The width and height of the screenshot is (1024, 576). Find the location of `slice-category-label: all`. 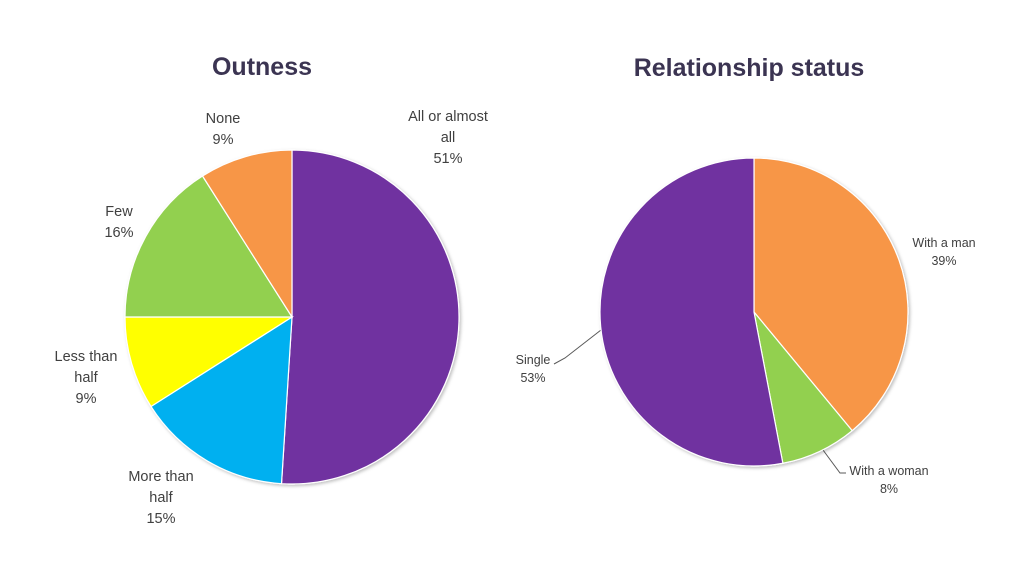

slice-category-label: all is located at coordinates (448, 138).